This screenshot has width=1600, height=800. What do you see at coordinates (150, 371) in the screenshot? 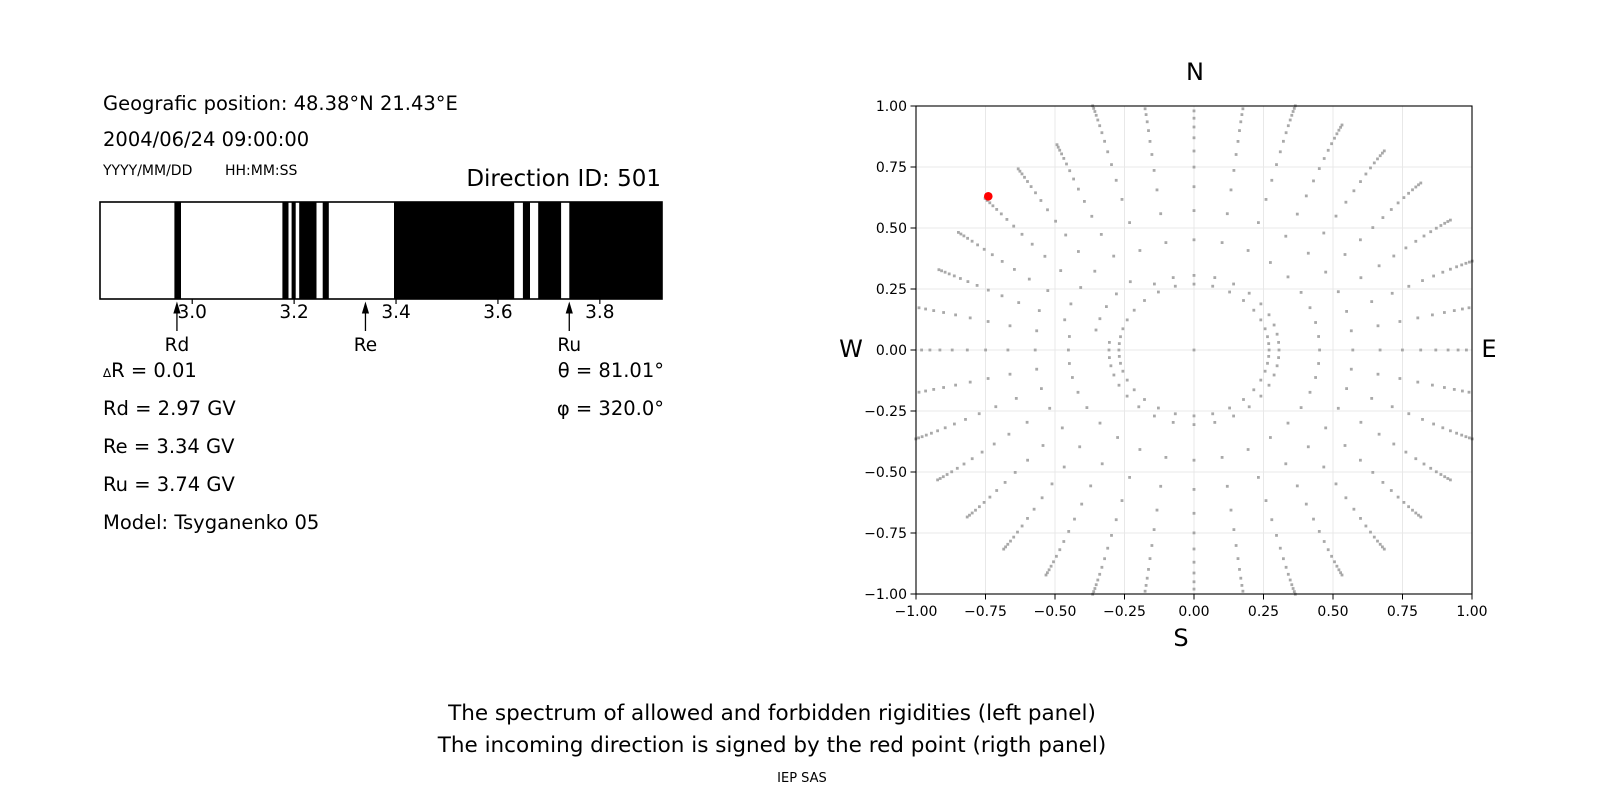
I see `delta-r-label: ∆R = 0.01` at bounding box center [150, 371].